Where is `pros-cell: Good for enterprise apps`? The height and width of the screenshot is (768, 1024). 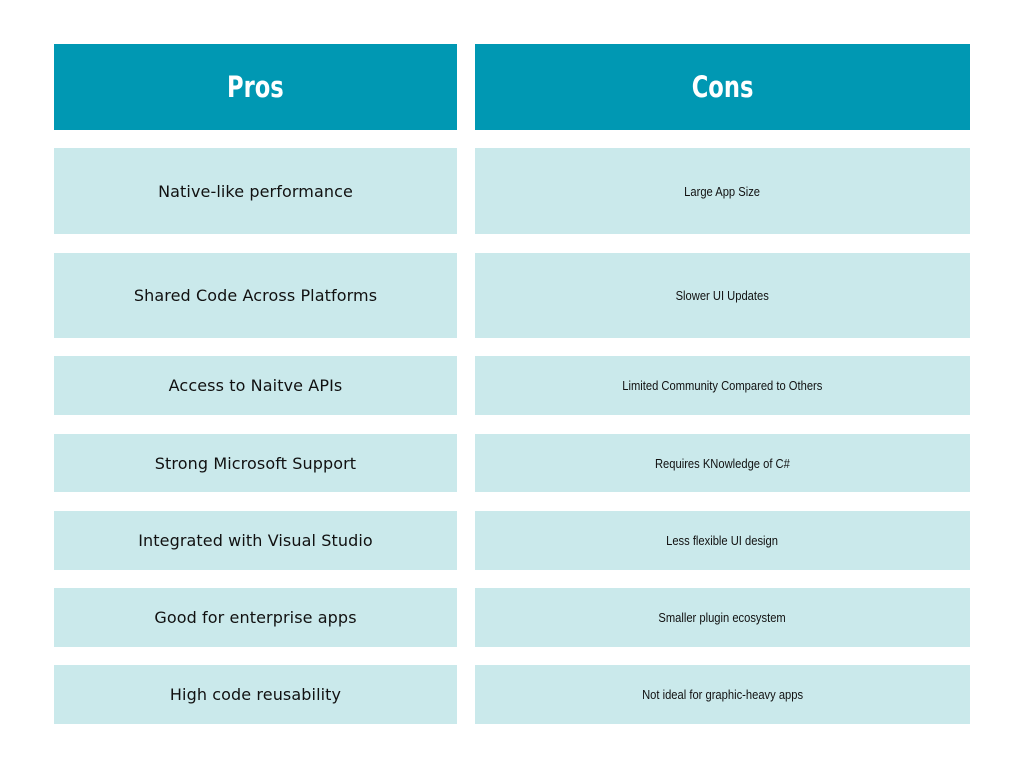 pros-cell: Good for enterprise apps is located at coordinates (255, 617).